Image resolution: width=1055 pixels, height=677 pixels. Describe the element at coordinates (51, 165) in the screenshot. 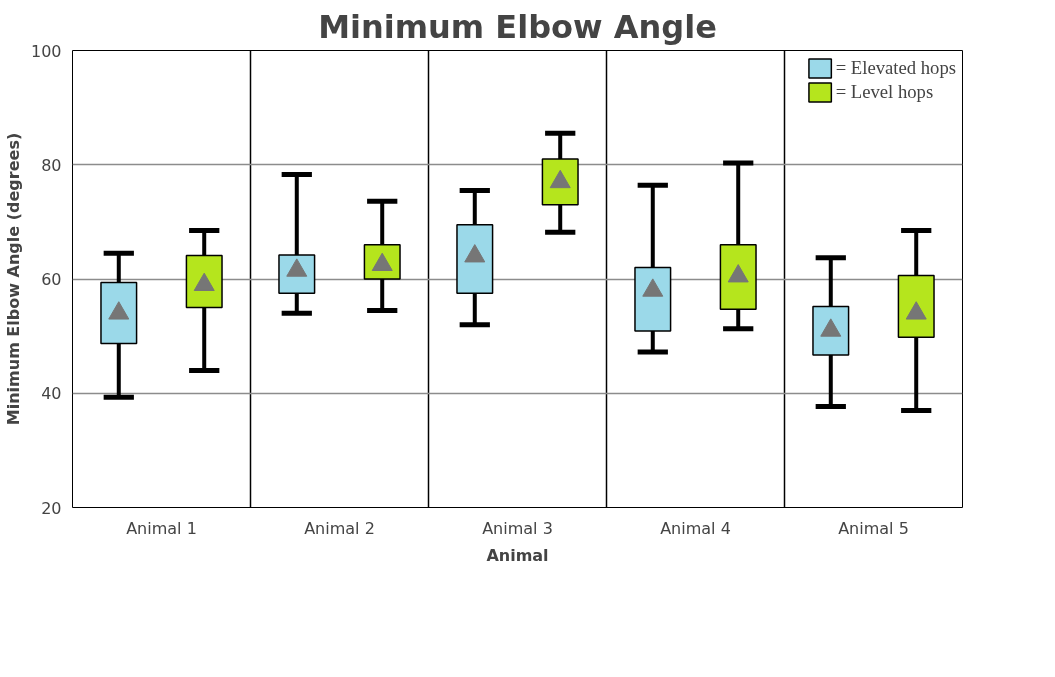

I see `y-tick-label: 80` at that location.